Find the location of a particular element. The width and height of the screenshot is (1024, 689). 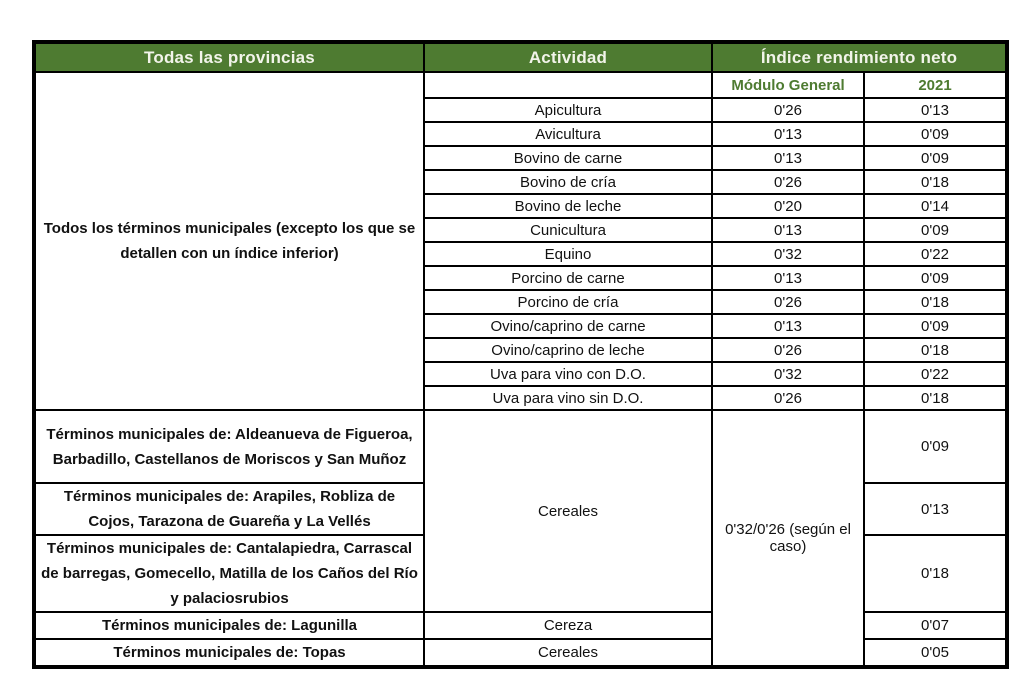

table-row: Porcino de cría 0'26 0'18 is located at coordinates (521, 302).